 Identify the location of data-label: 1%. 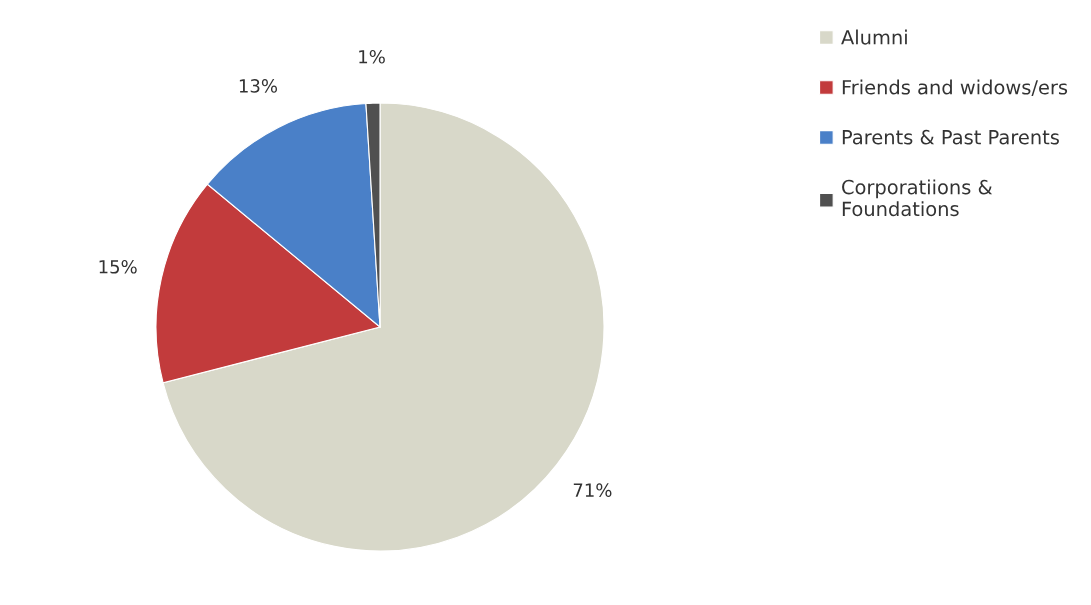
(372, 56).